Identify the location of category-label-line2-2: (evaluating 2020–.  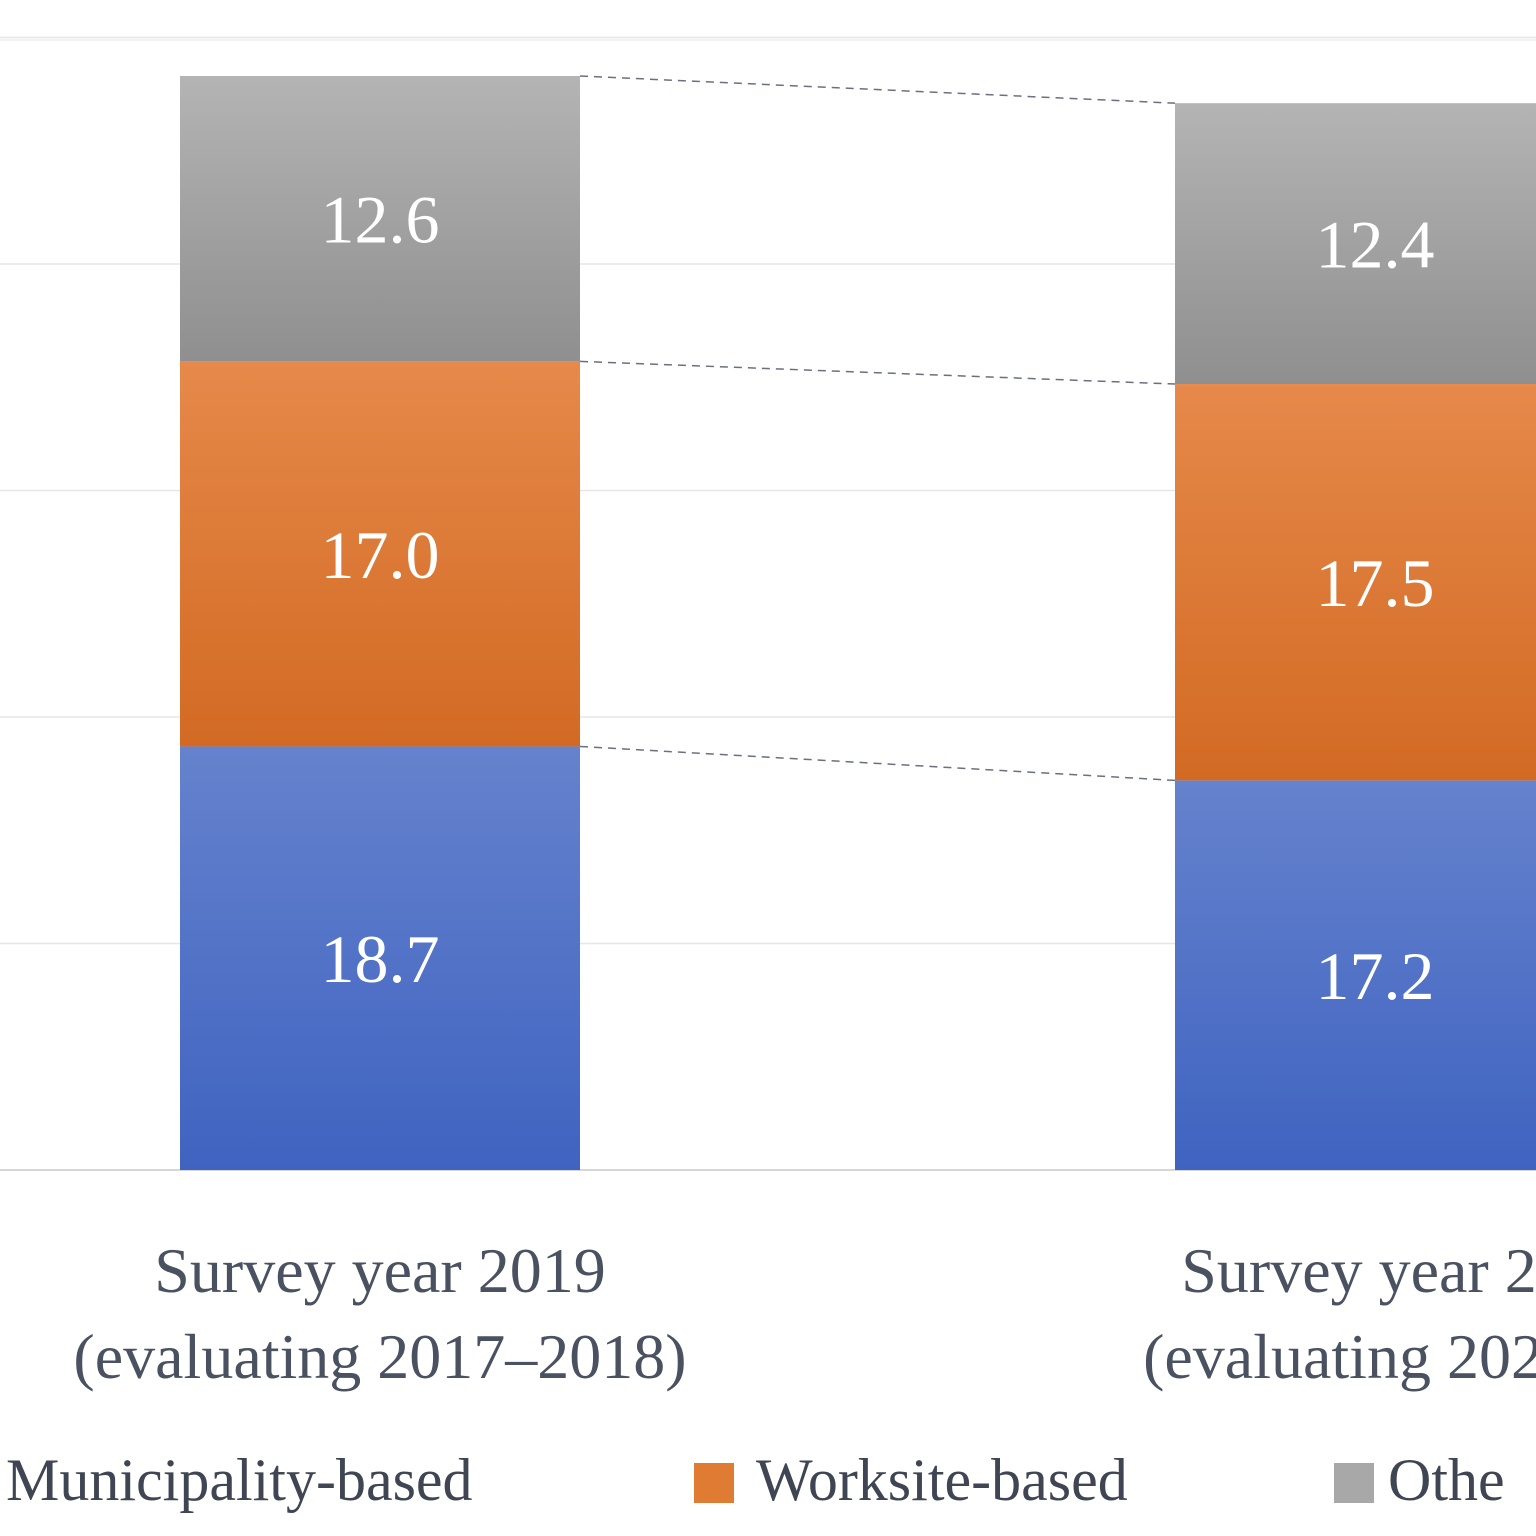
(1339, 1356).